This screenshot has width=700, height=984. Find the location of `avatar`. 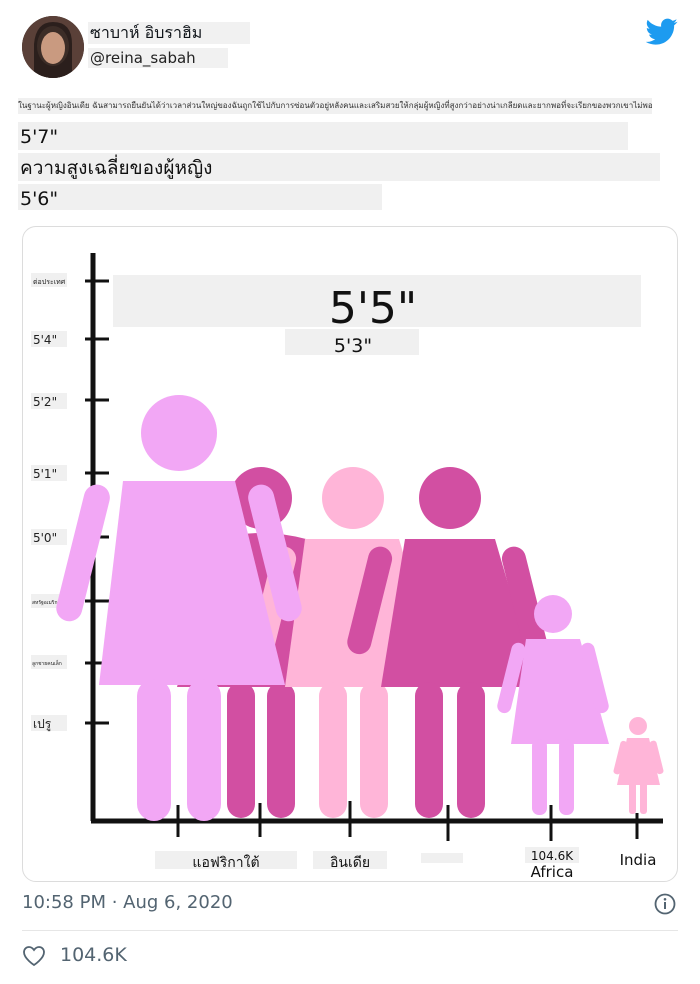

avatar is located at coordinates (53, 47).